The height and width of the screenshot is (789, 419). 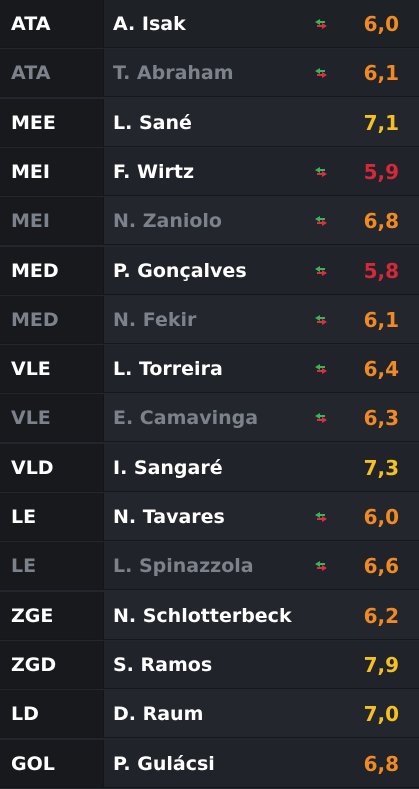 I want to click on player-row: ATA T. Abraham 6,1, so click(x=209, y=73).